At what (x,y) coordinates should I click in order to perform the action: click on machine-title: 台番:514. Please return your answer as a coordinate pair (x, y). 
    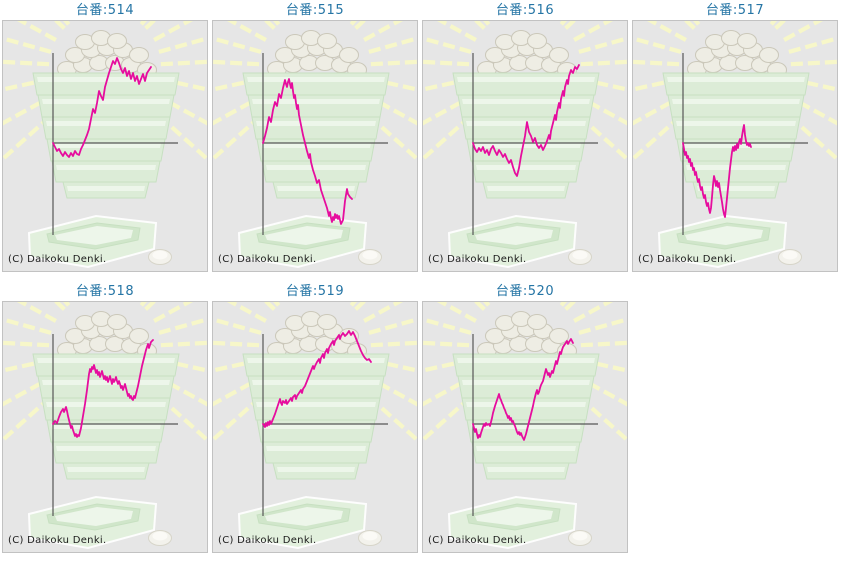
    Looking at the image, I should click on (105, 10).